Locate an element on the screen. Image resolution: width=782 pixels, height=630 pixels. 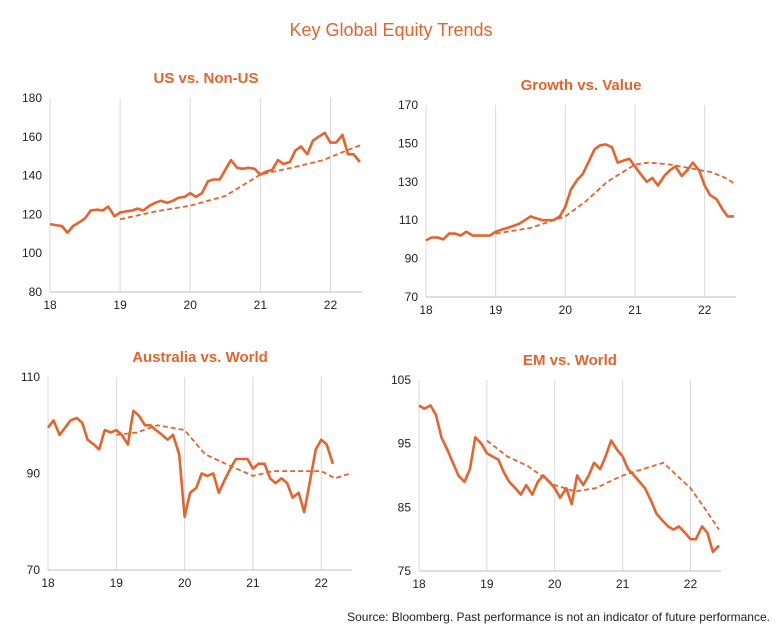
panel-title: Growth vs. Value is located at coordinates (581, 85).